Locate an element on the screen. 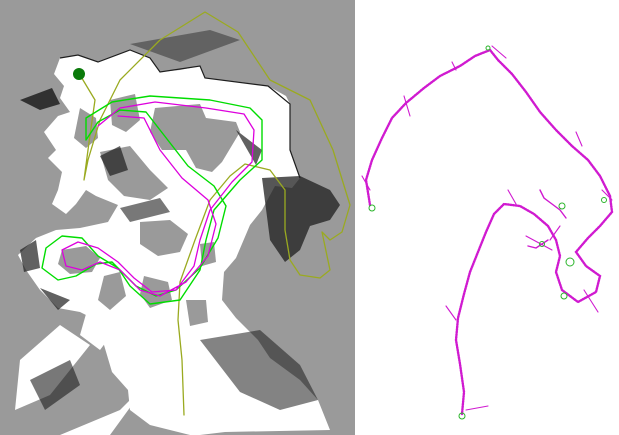 The width and height of the screenshot is (619, 435). pose-graph-branch is located at coordinates (553, 204).